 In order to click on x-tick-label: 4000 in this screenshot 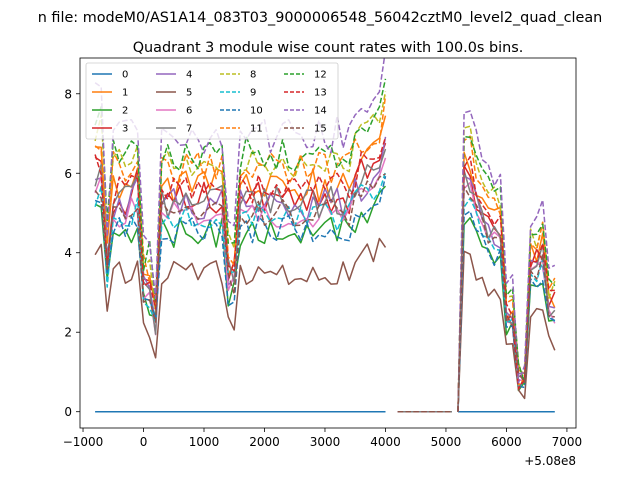, I will do `click(385, 442)`.